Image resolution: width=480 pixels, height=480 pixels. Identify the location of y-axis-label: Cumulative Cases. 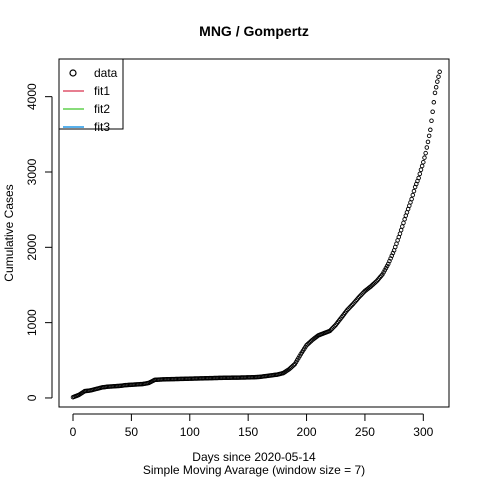
(9, 232).